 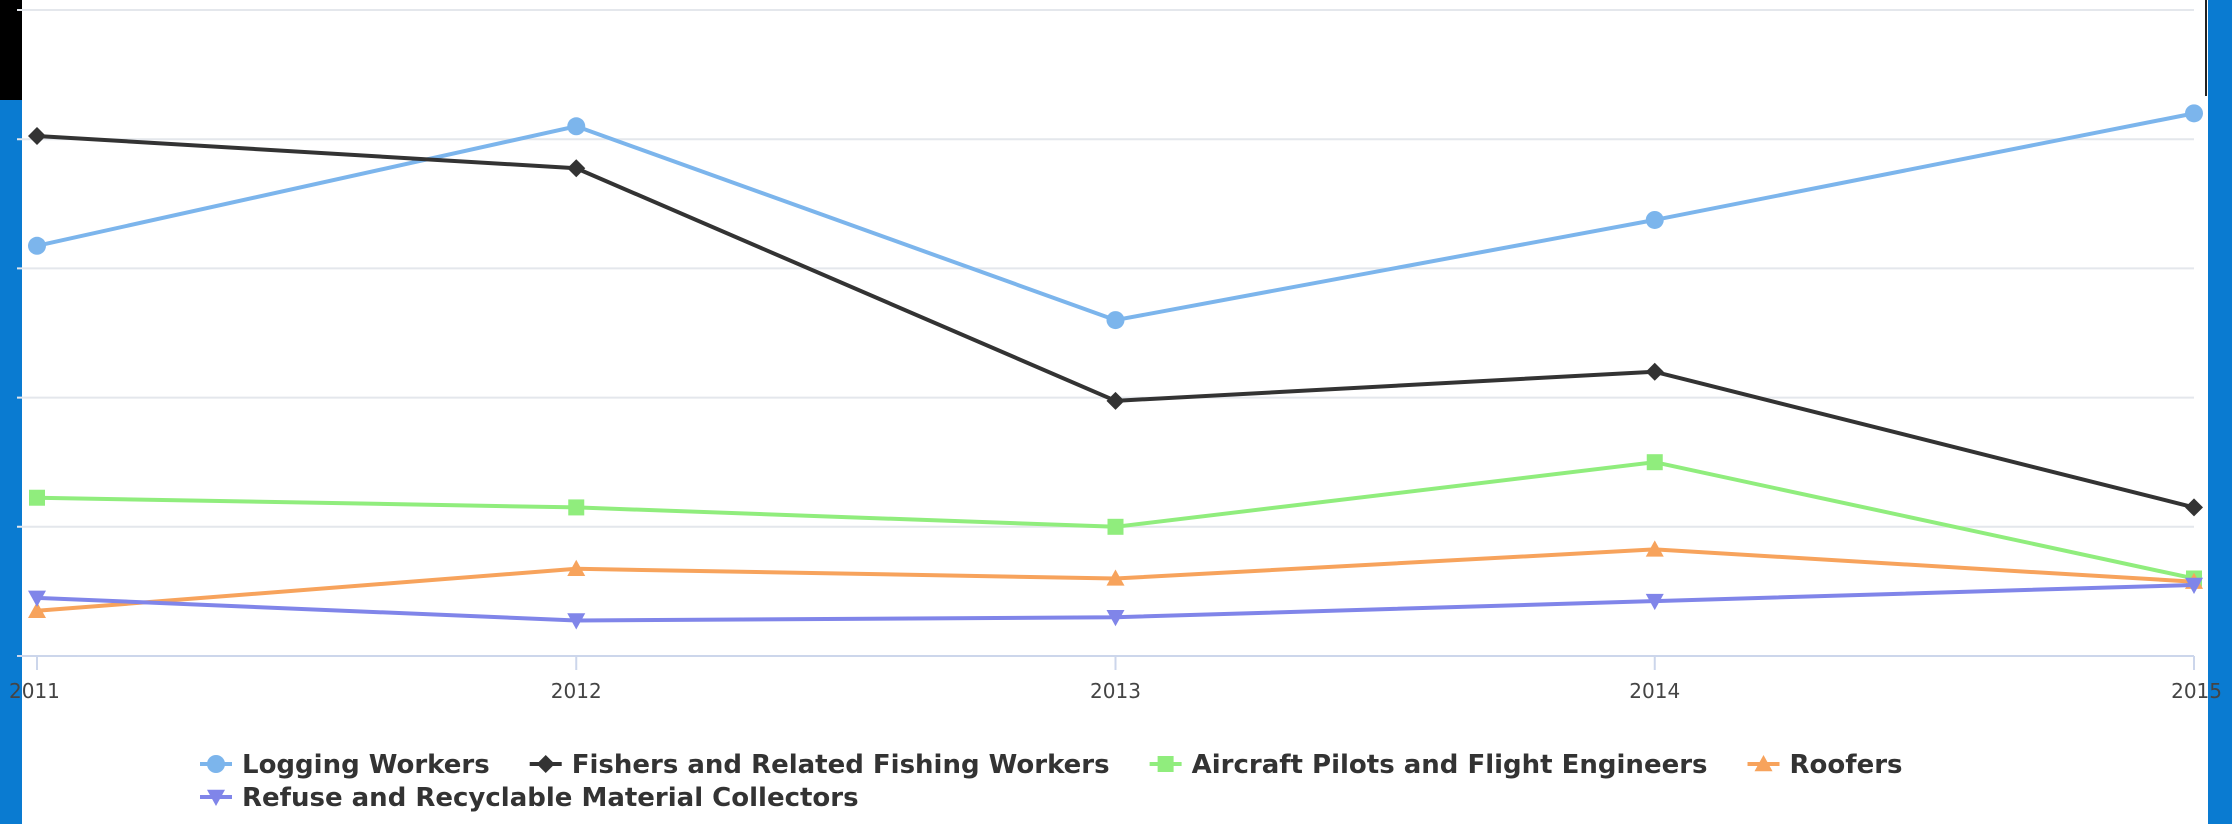 I want to click on legend-item: Logging Workers, so click(x=345, y=765).